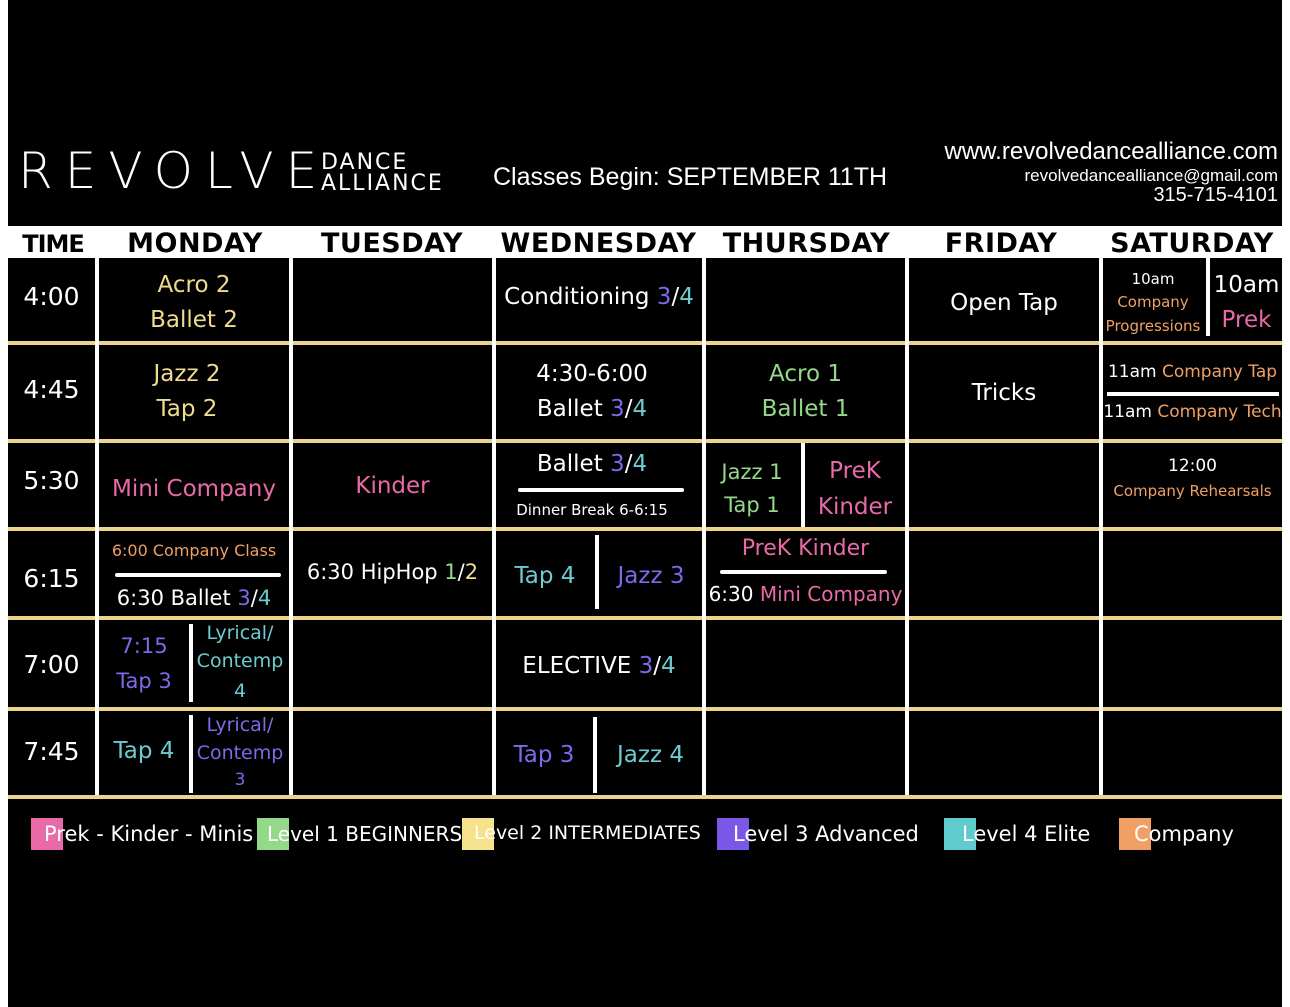  Describe the element at coordinates (240, 691) in the screenshot. I see `class-lyrical-contemp-4-level: 4` at that location.